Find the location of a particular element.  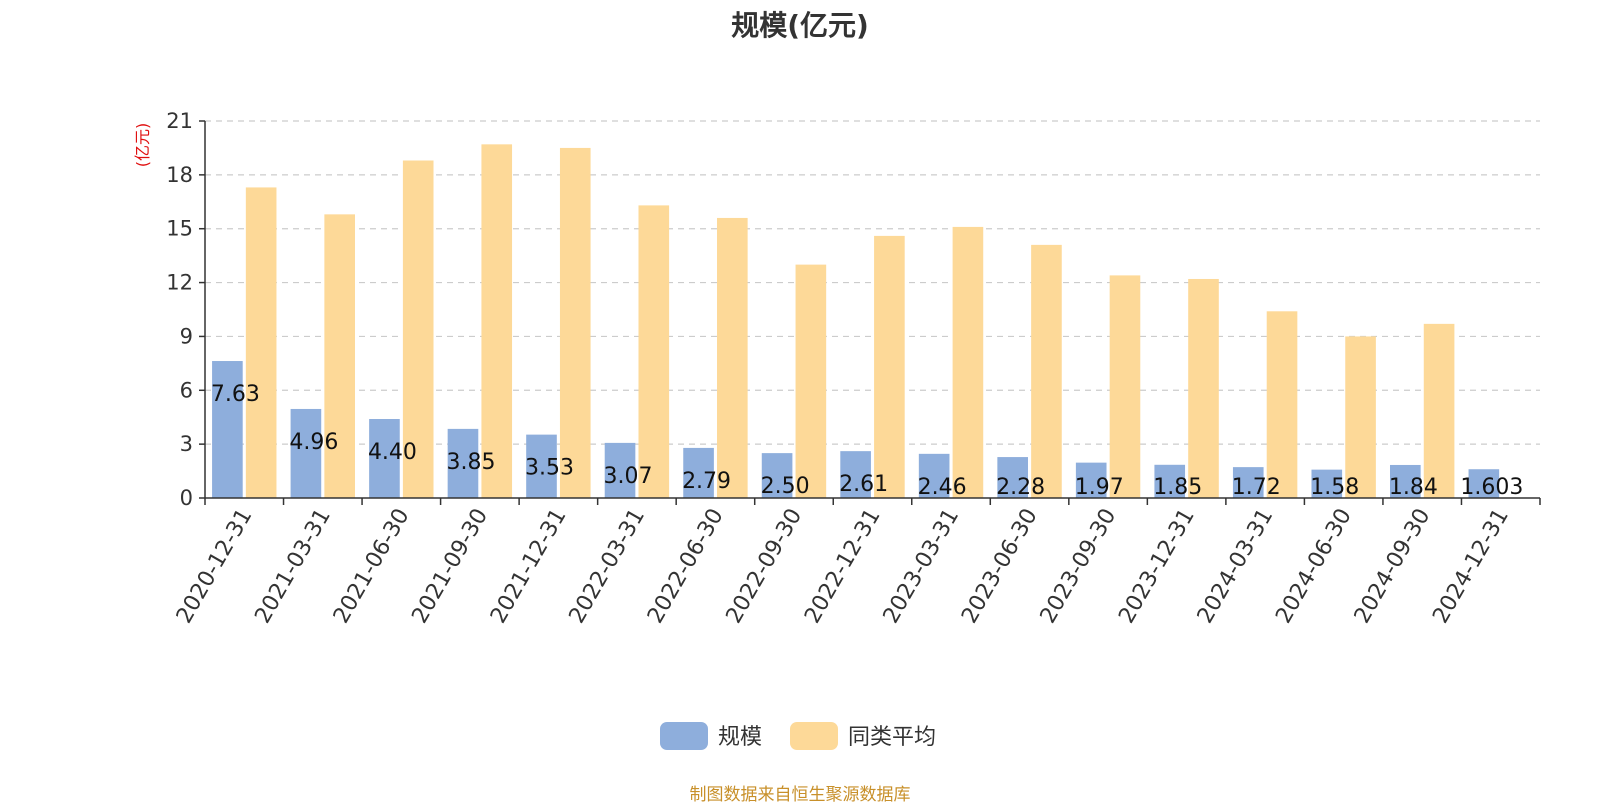

data-label: 2.28 is located at coordinates (1020, 487).